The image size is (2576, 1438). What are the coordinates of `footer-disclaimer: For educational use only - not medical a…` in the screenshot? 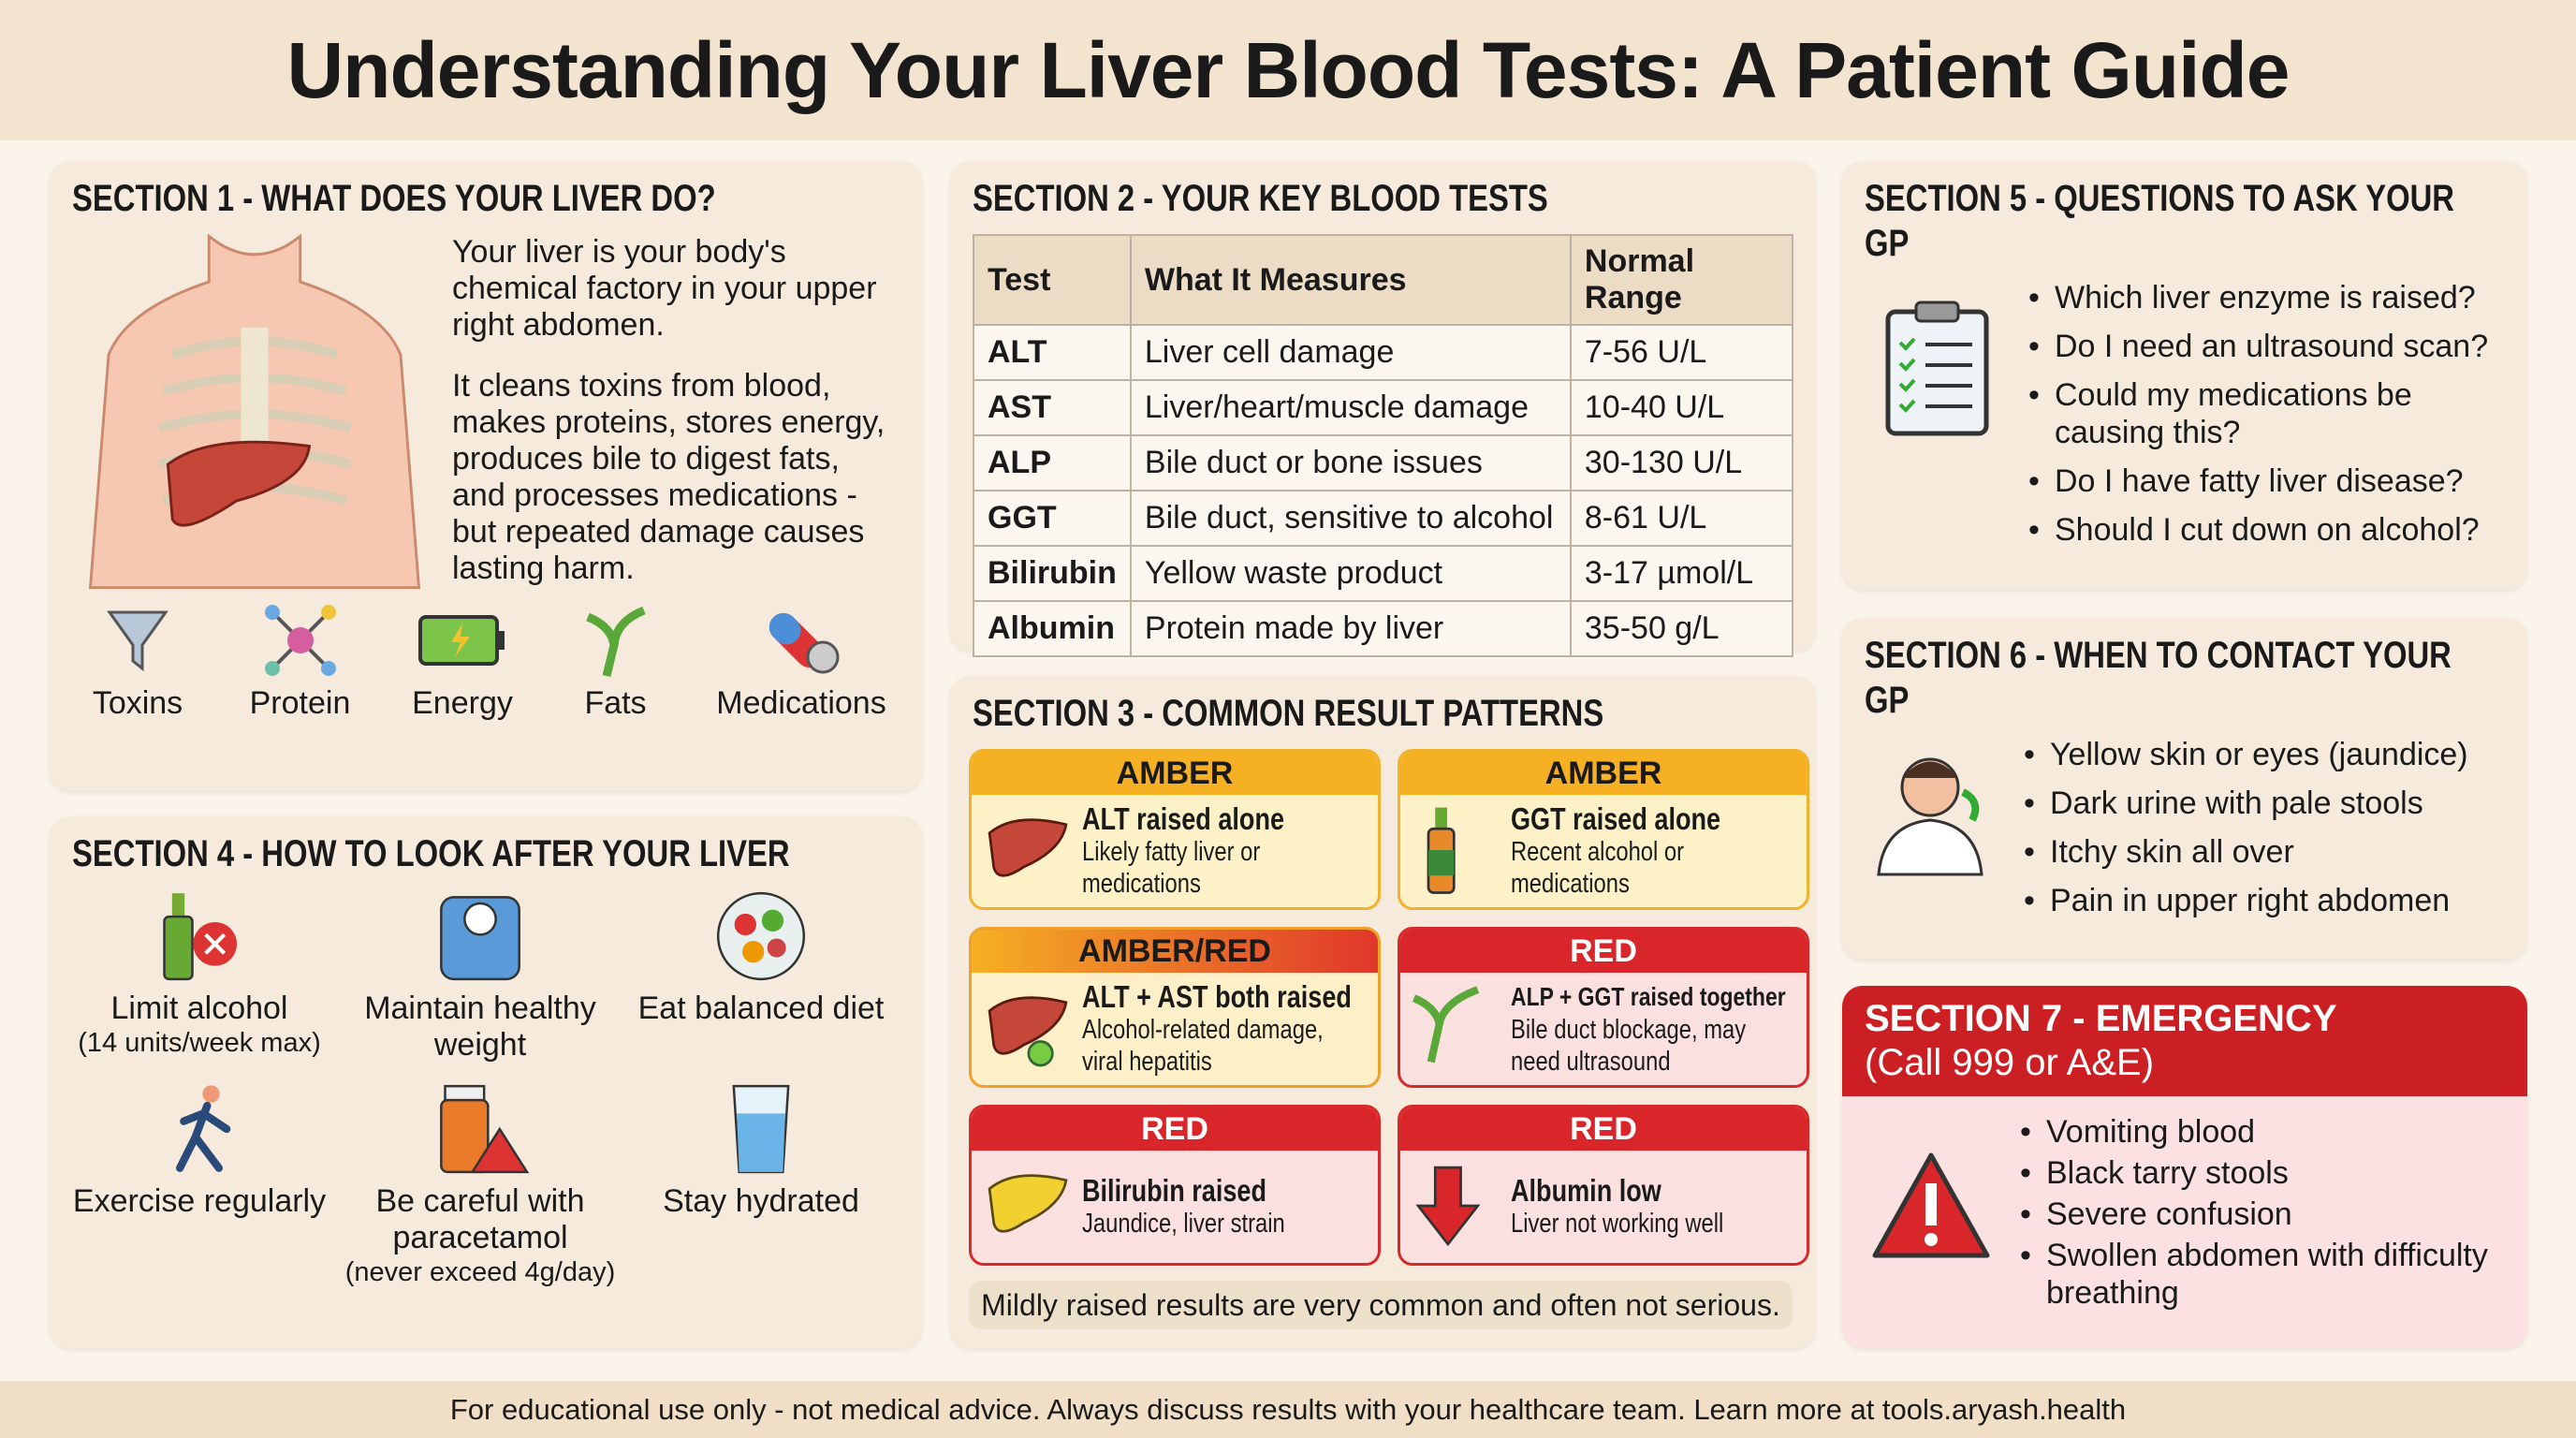 It's located at (1288, 1409).